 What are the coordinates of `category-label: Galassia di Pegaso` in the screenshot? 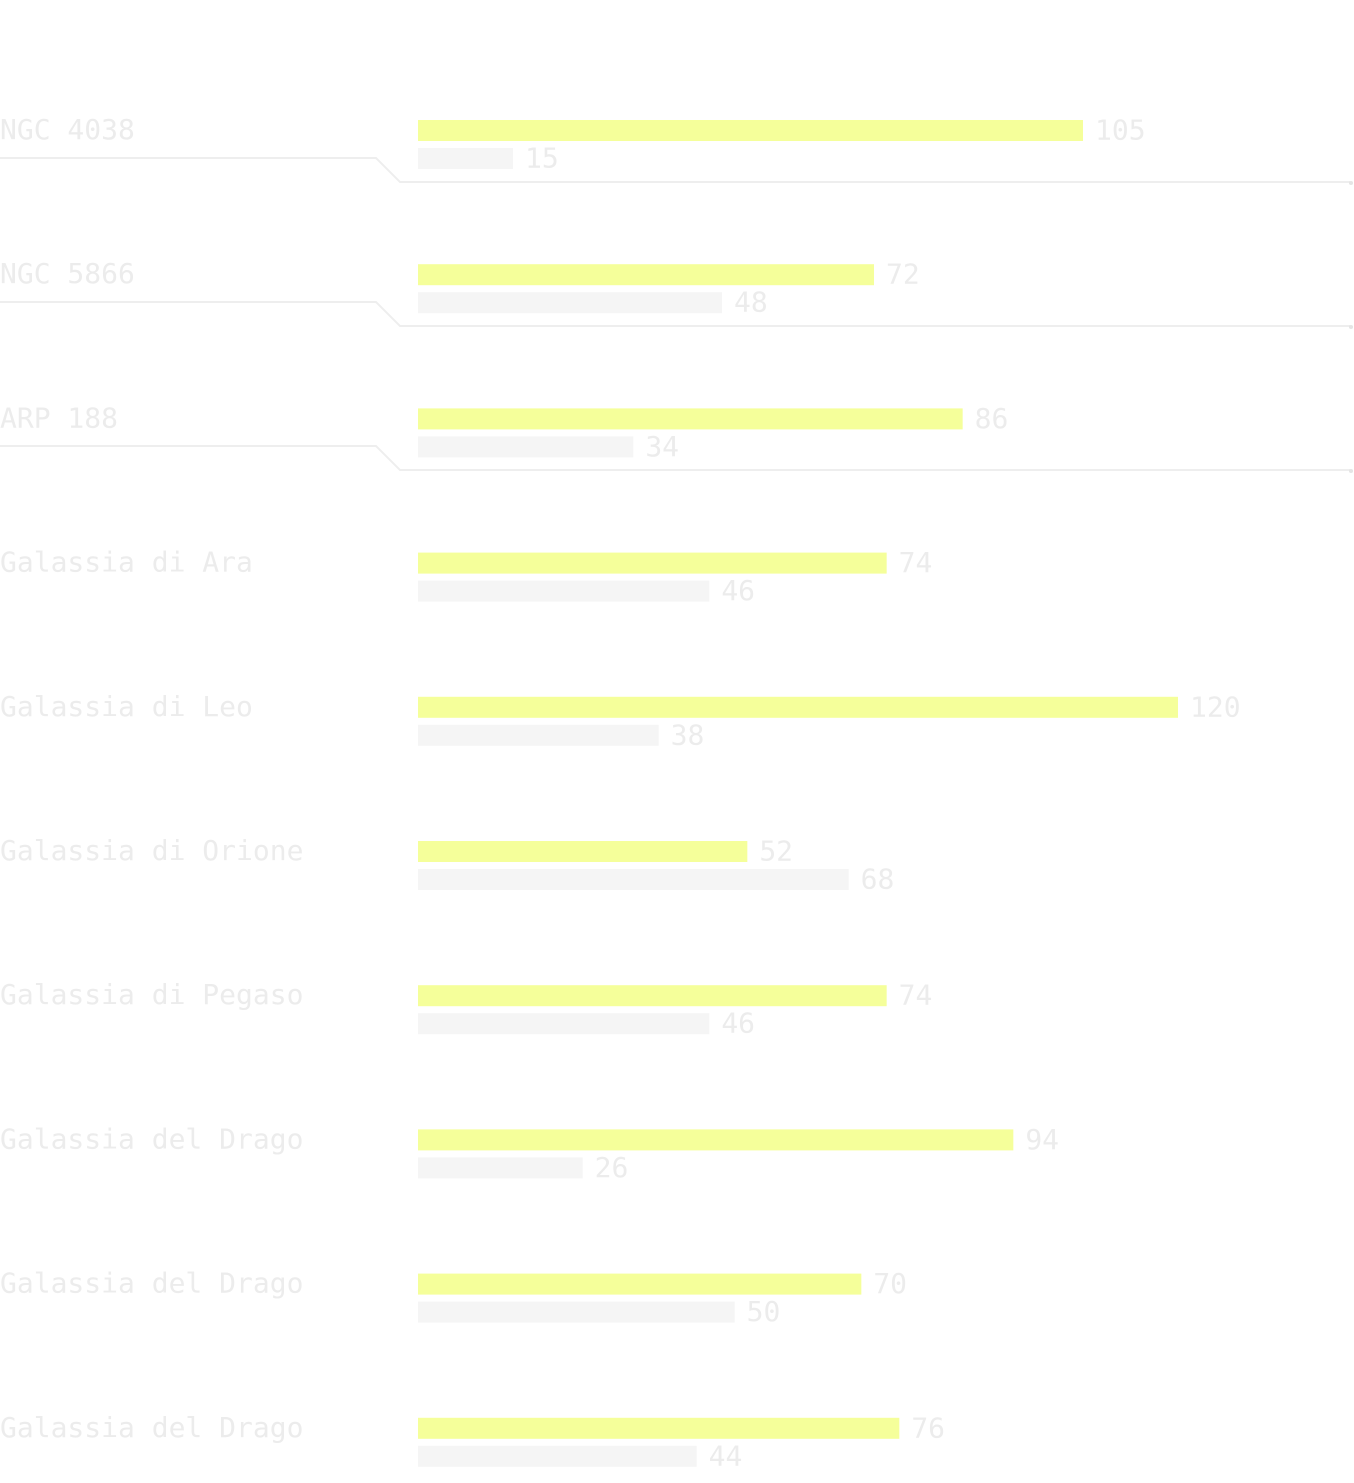 It's located at (151, 994).